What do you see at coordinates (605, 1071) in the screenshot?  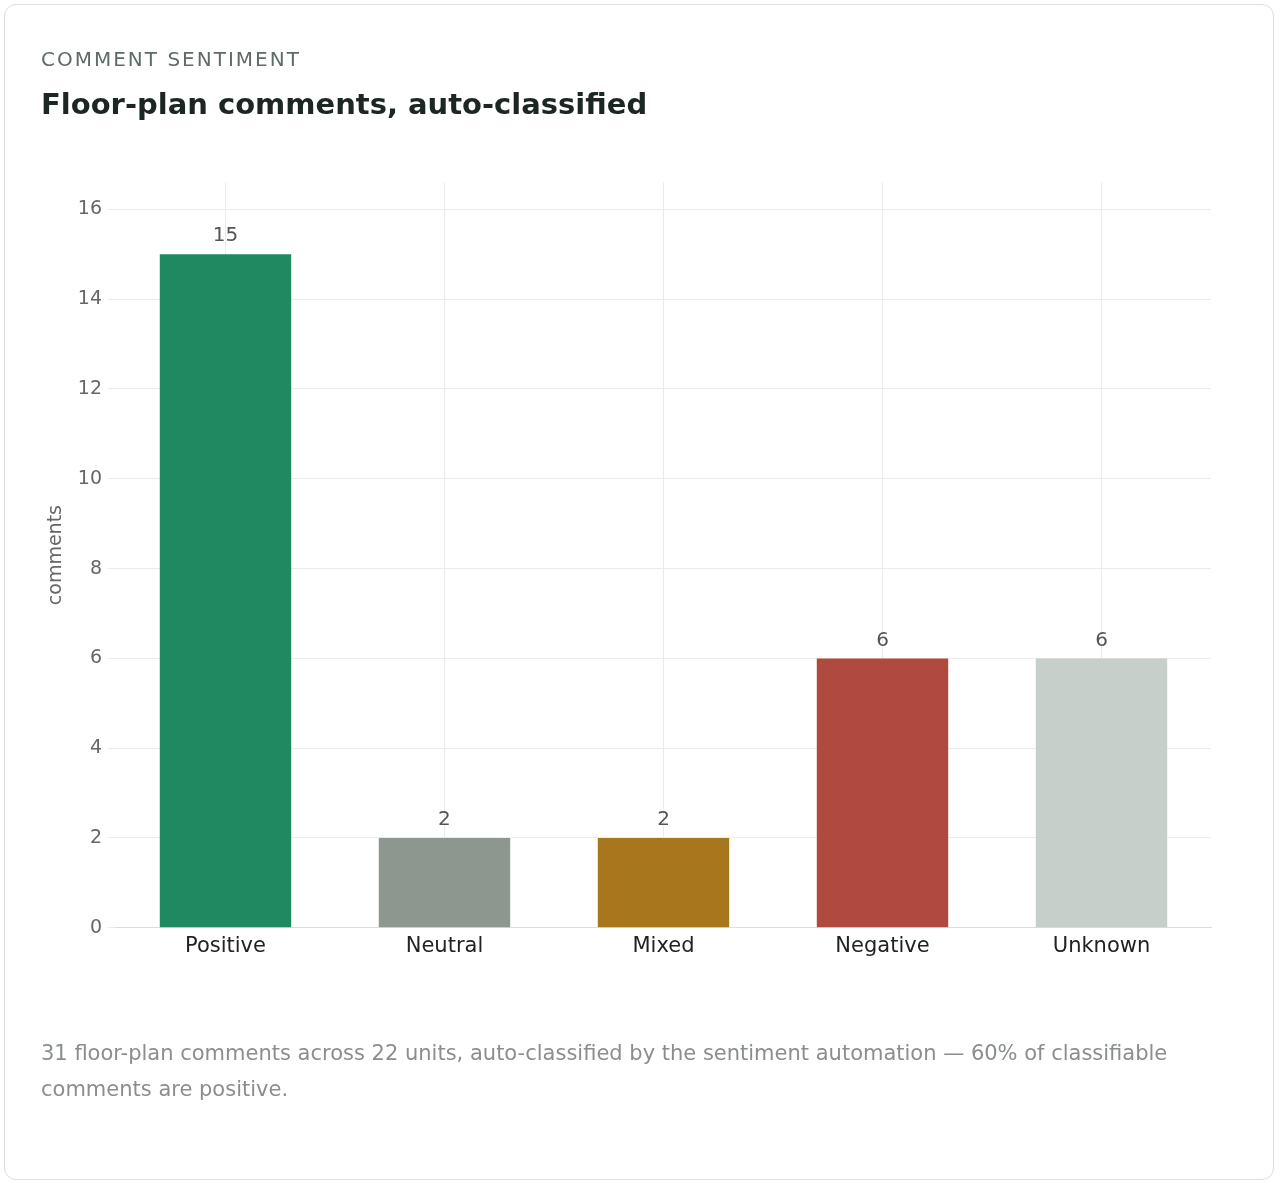 I see `text: 31 floor-plan comments across 22 units, auto-classified by the sentiment automation — 60% of classifiable comments are positive.` at bounding box center [605, 1071].